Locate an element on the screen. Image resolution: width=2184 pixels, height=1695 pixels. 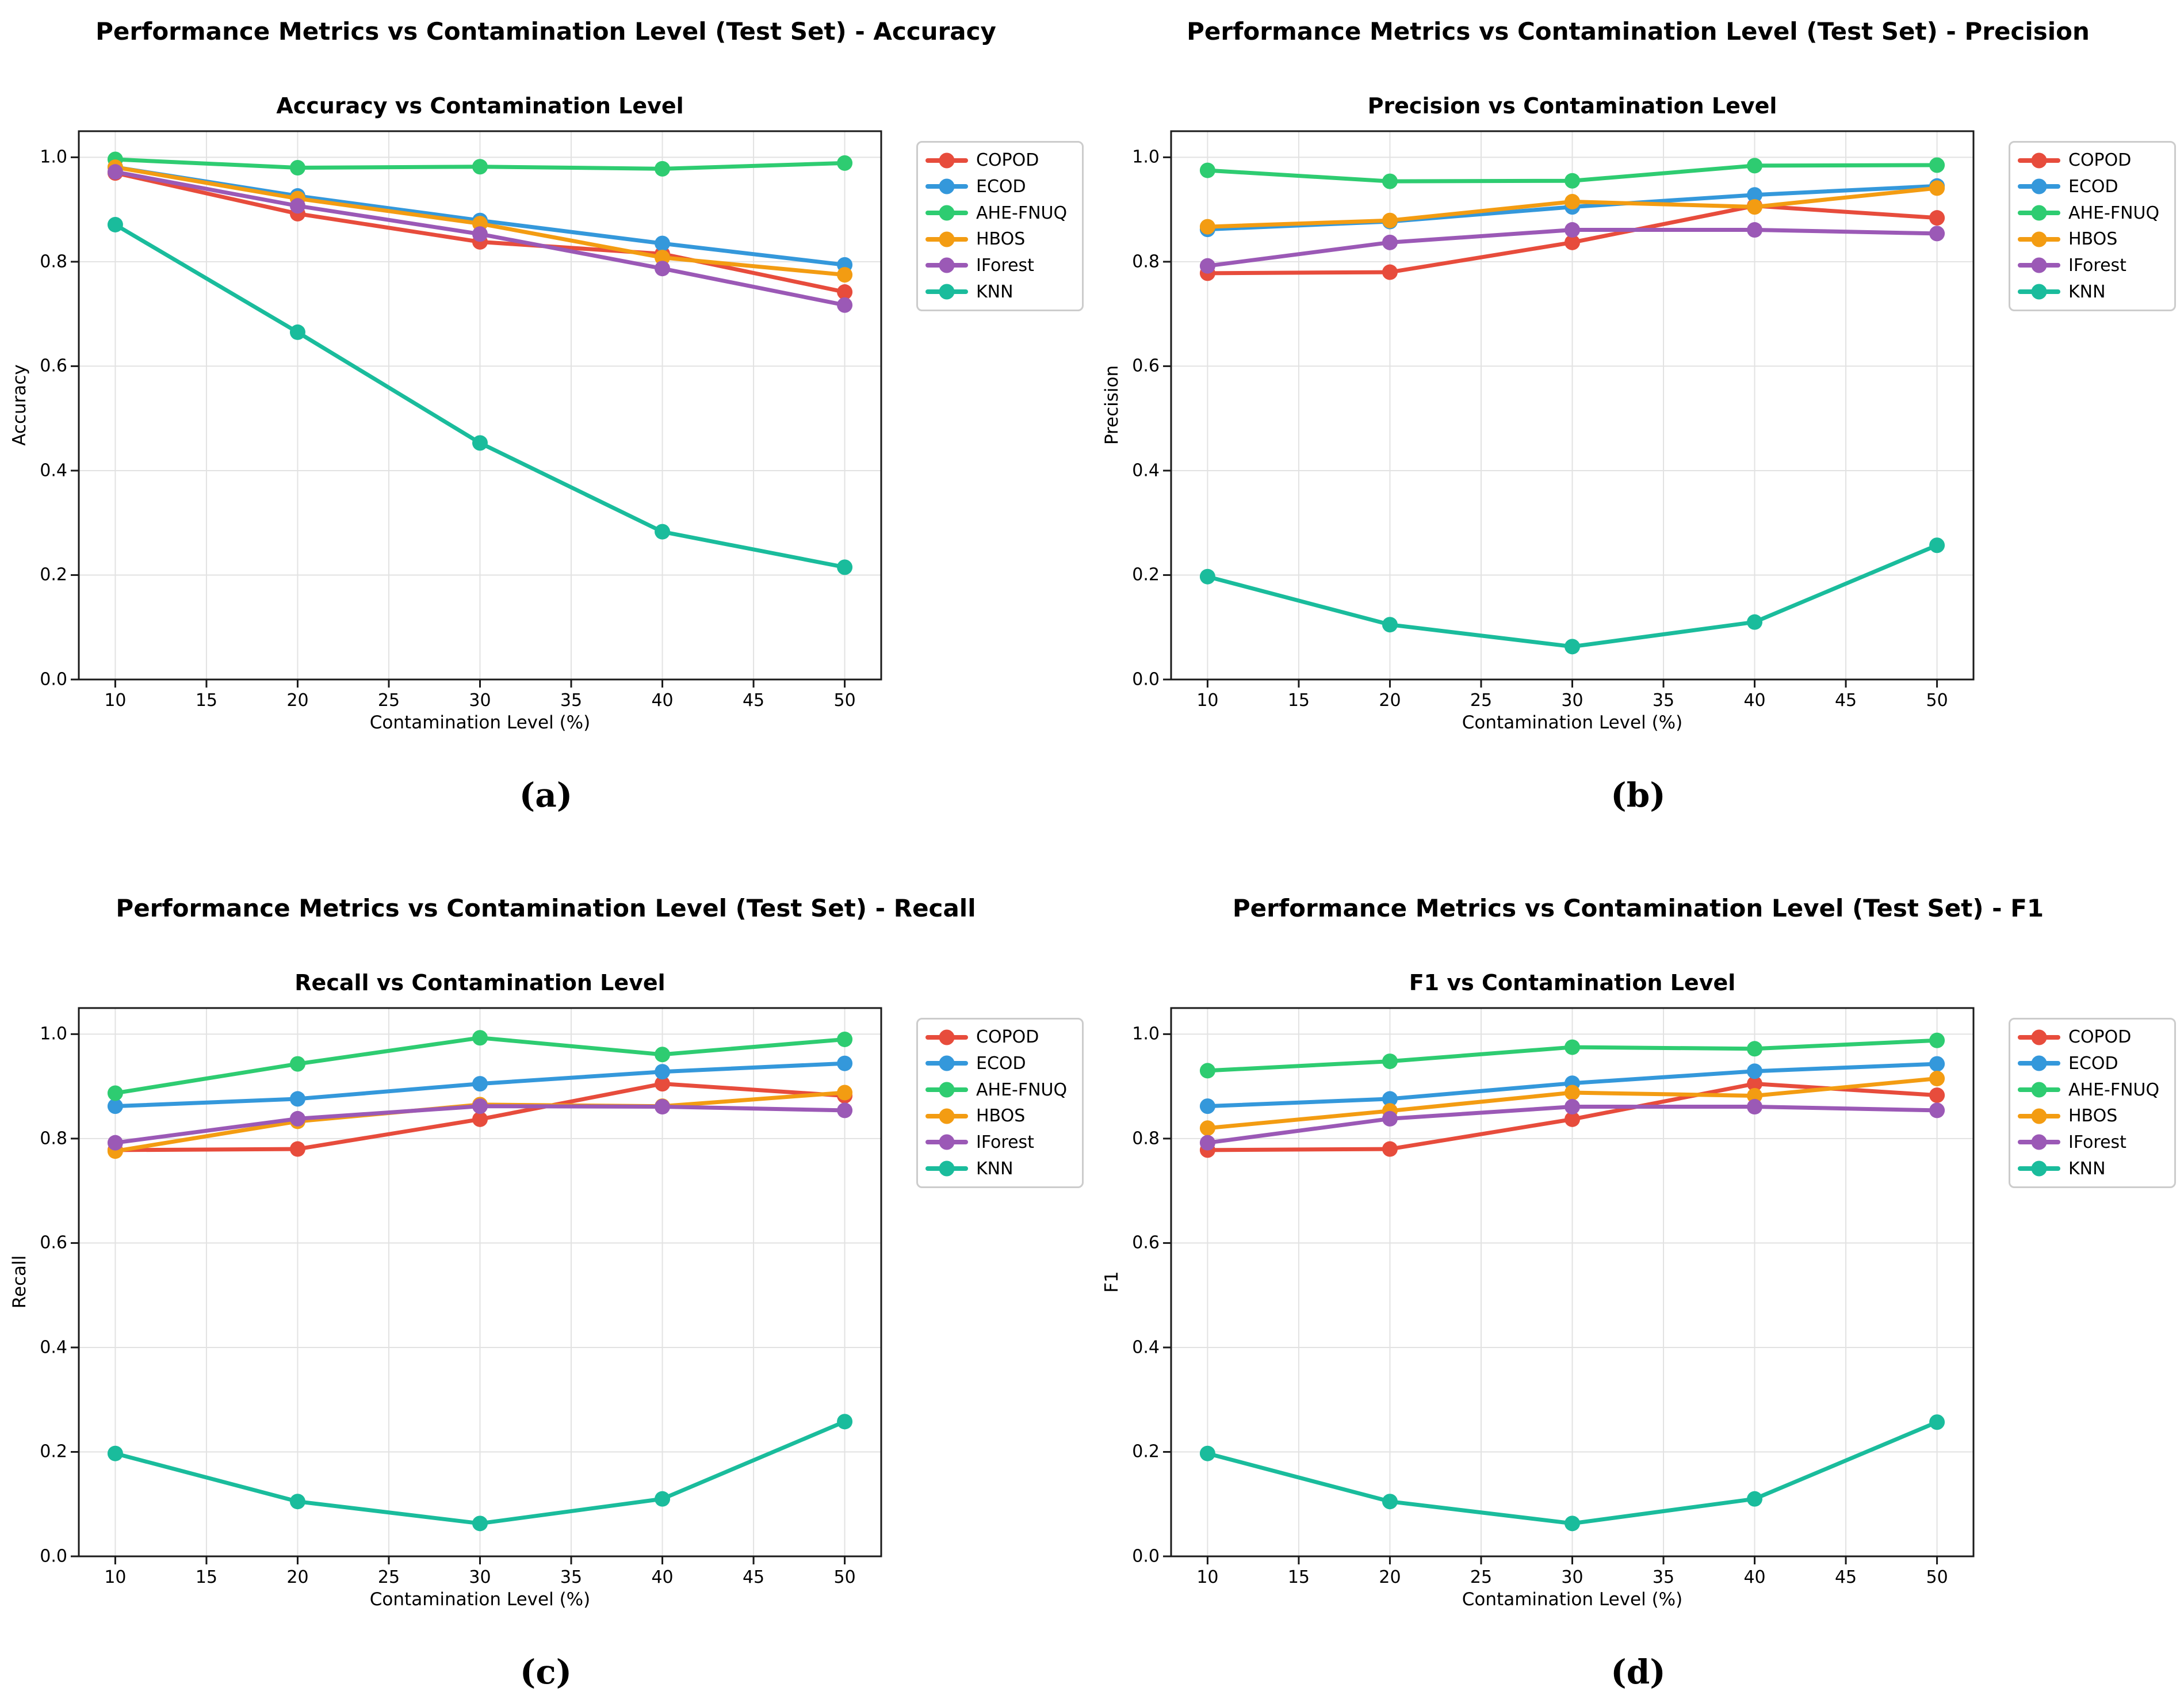
y-axis-label: Recall is located at coordinates (19, 1282).